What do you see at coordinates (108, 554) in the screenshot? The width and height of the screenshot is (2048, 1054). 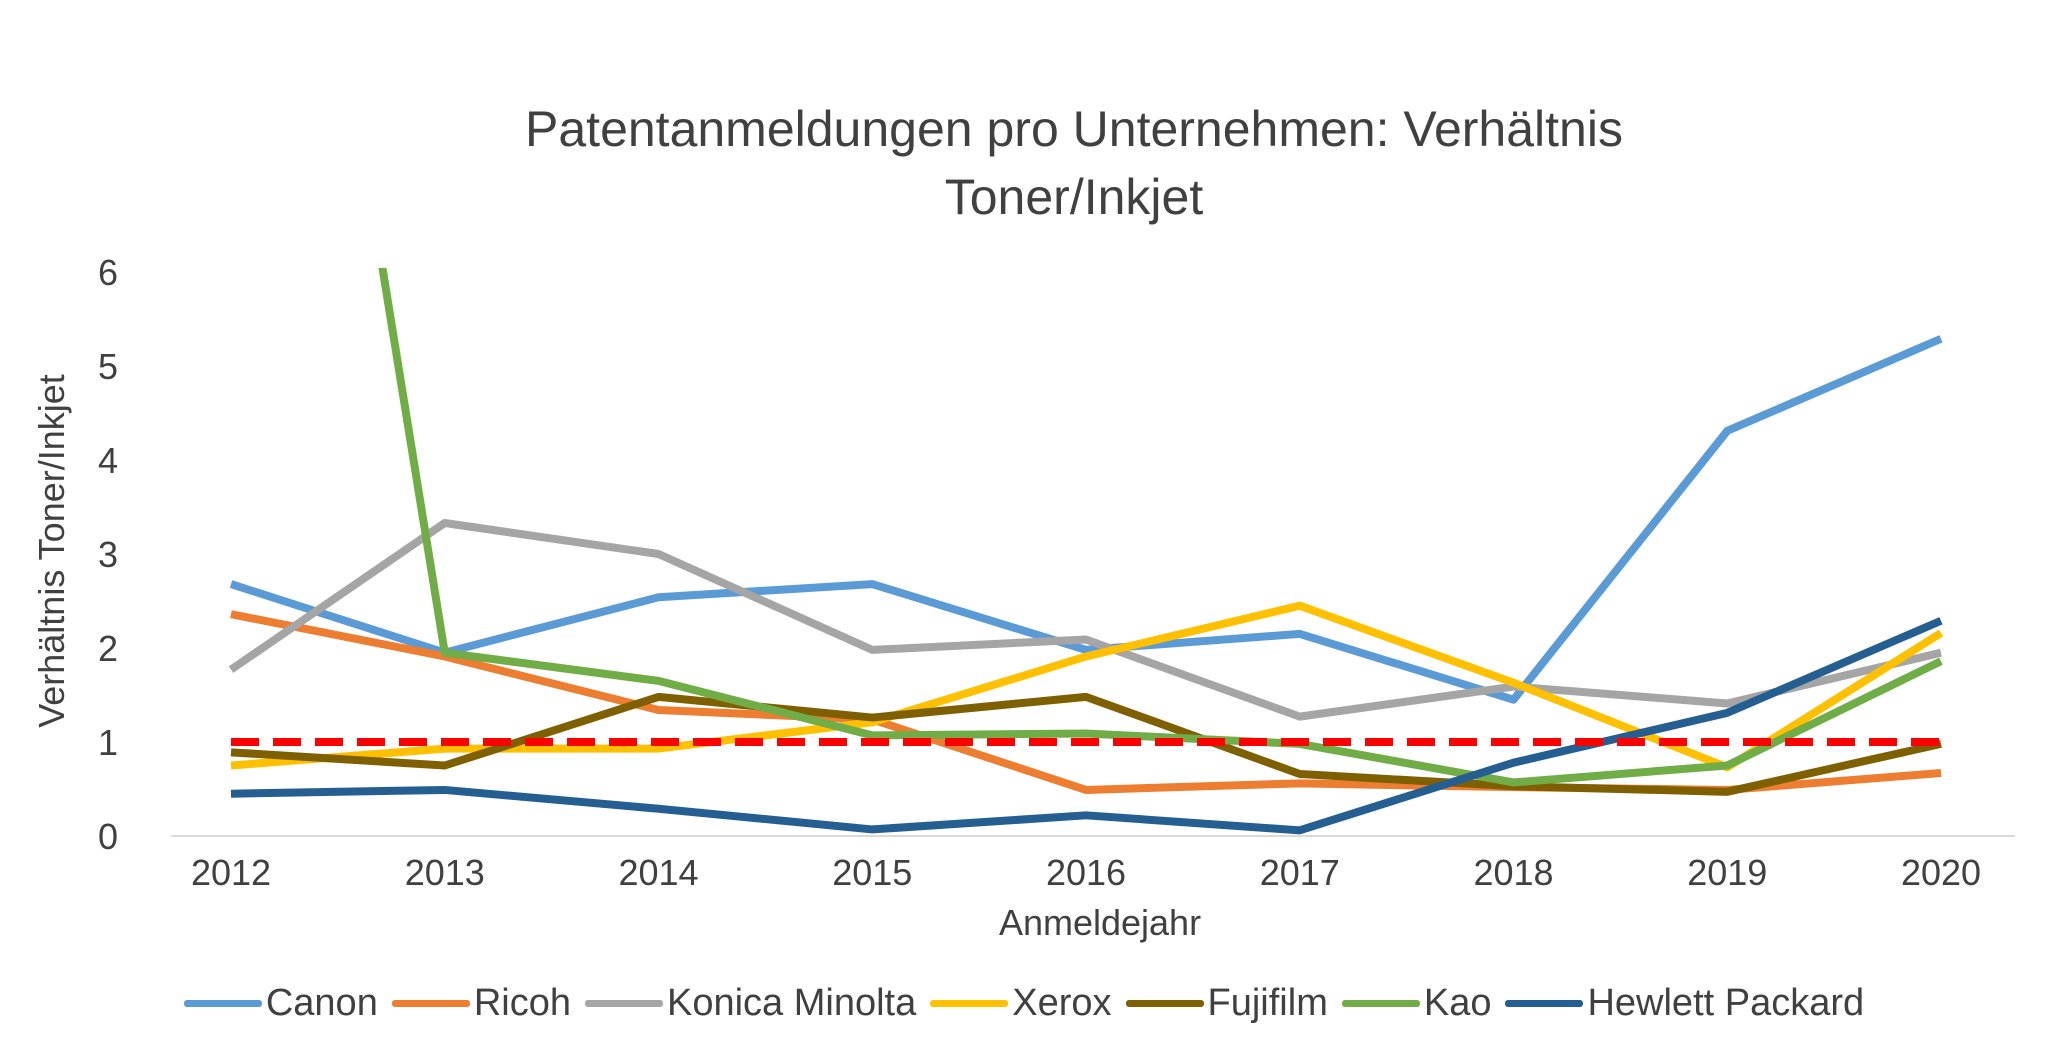 I see `y-tick-label: 3` at bounding box center [108, 554].